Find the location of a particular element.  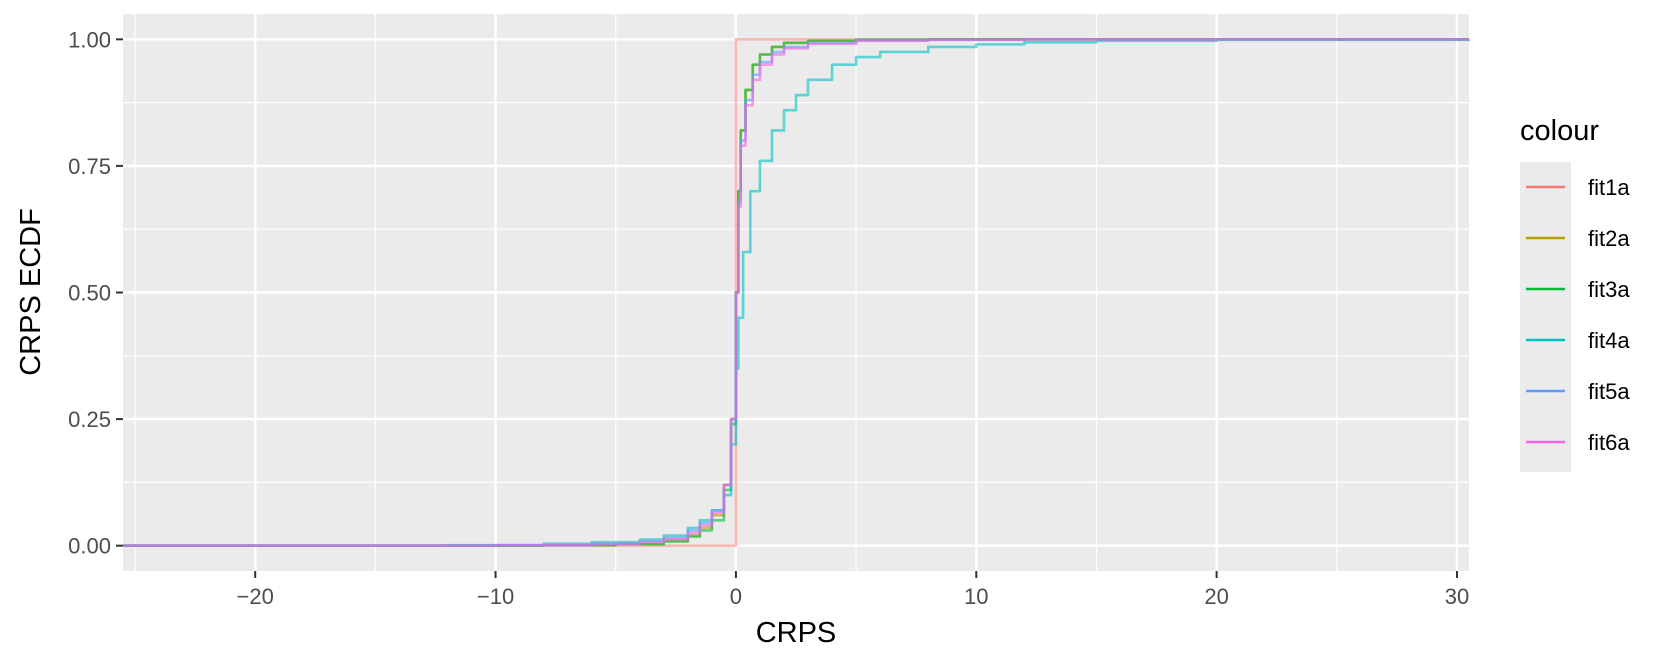

x-tick-label: −10 is located at coordinates (495, 596).